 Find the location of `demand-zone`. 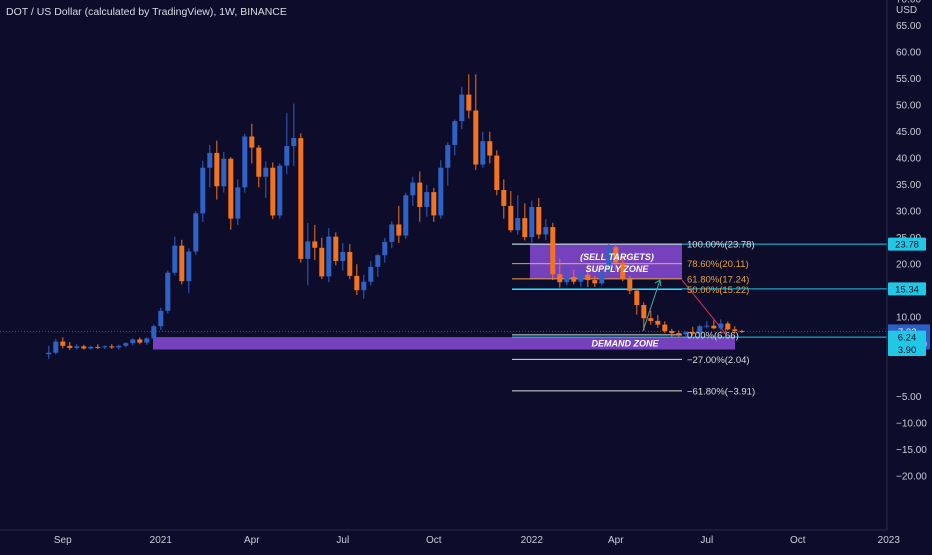

demand-zone is located at coordinates (444, 343).